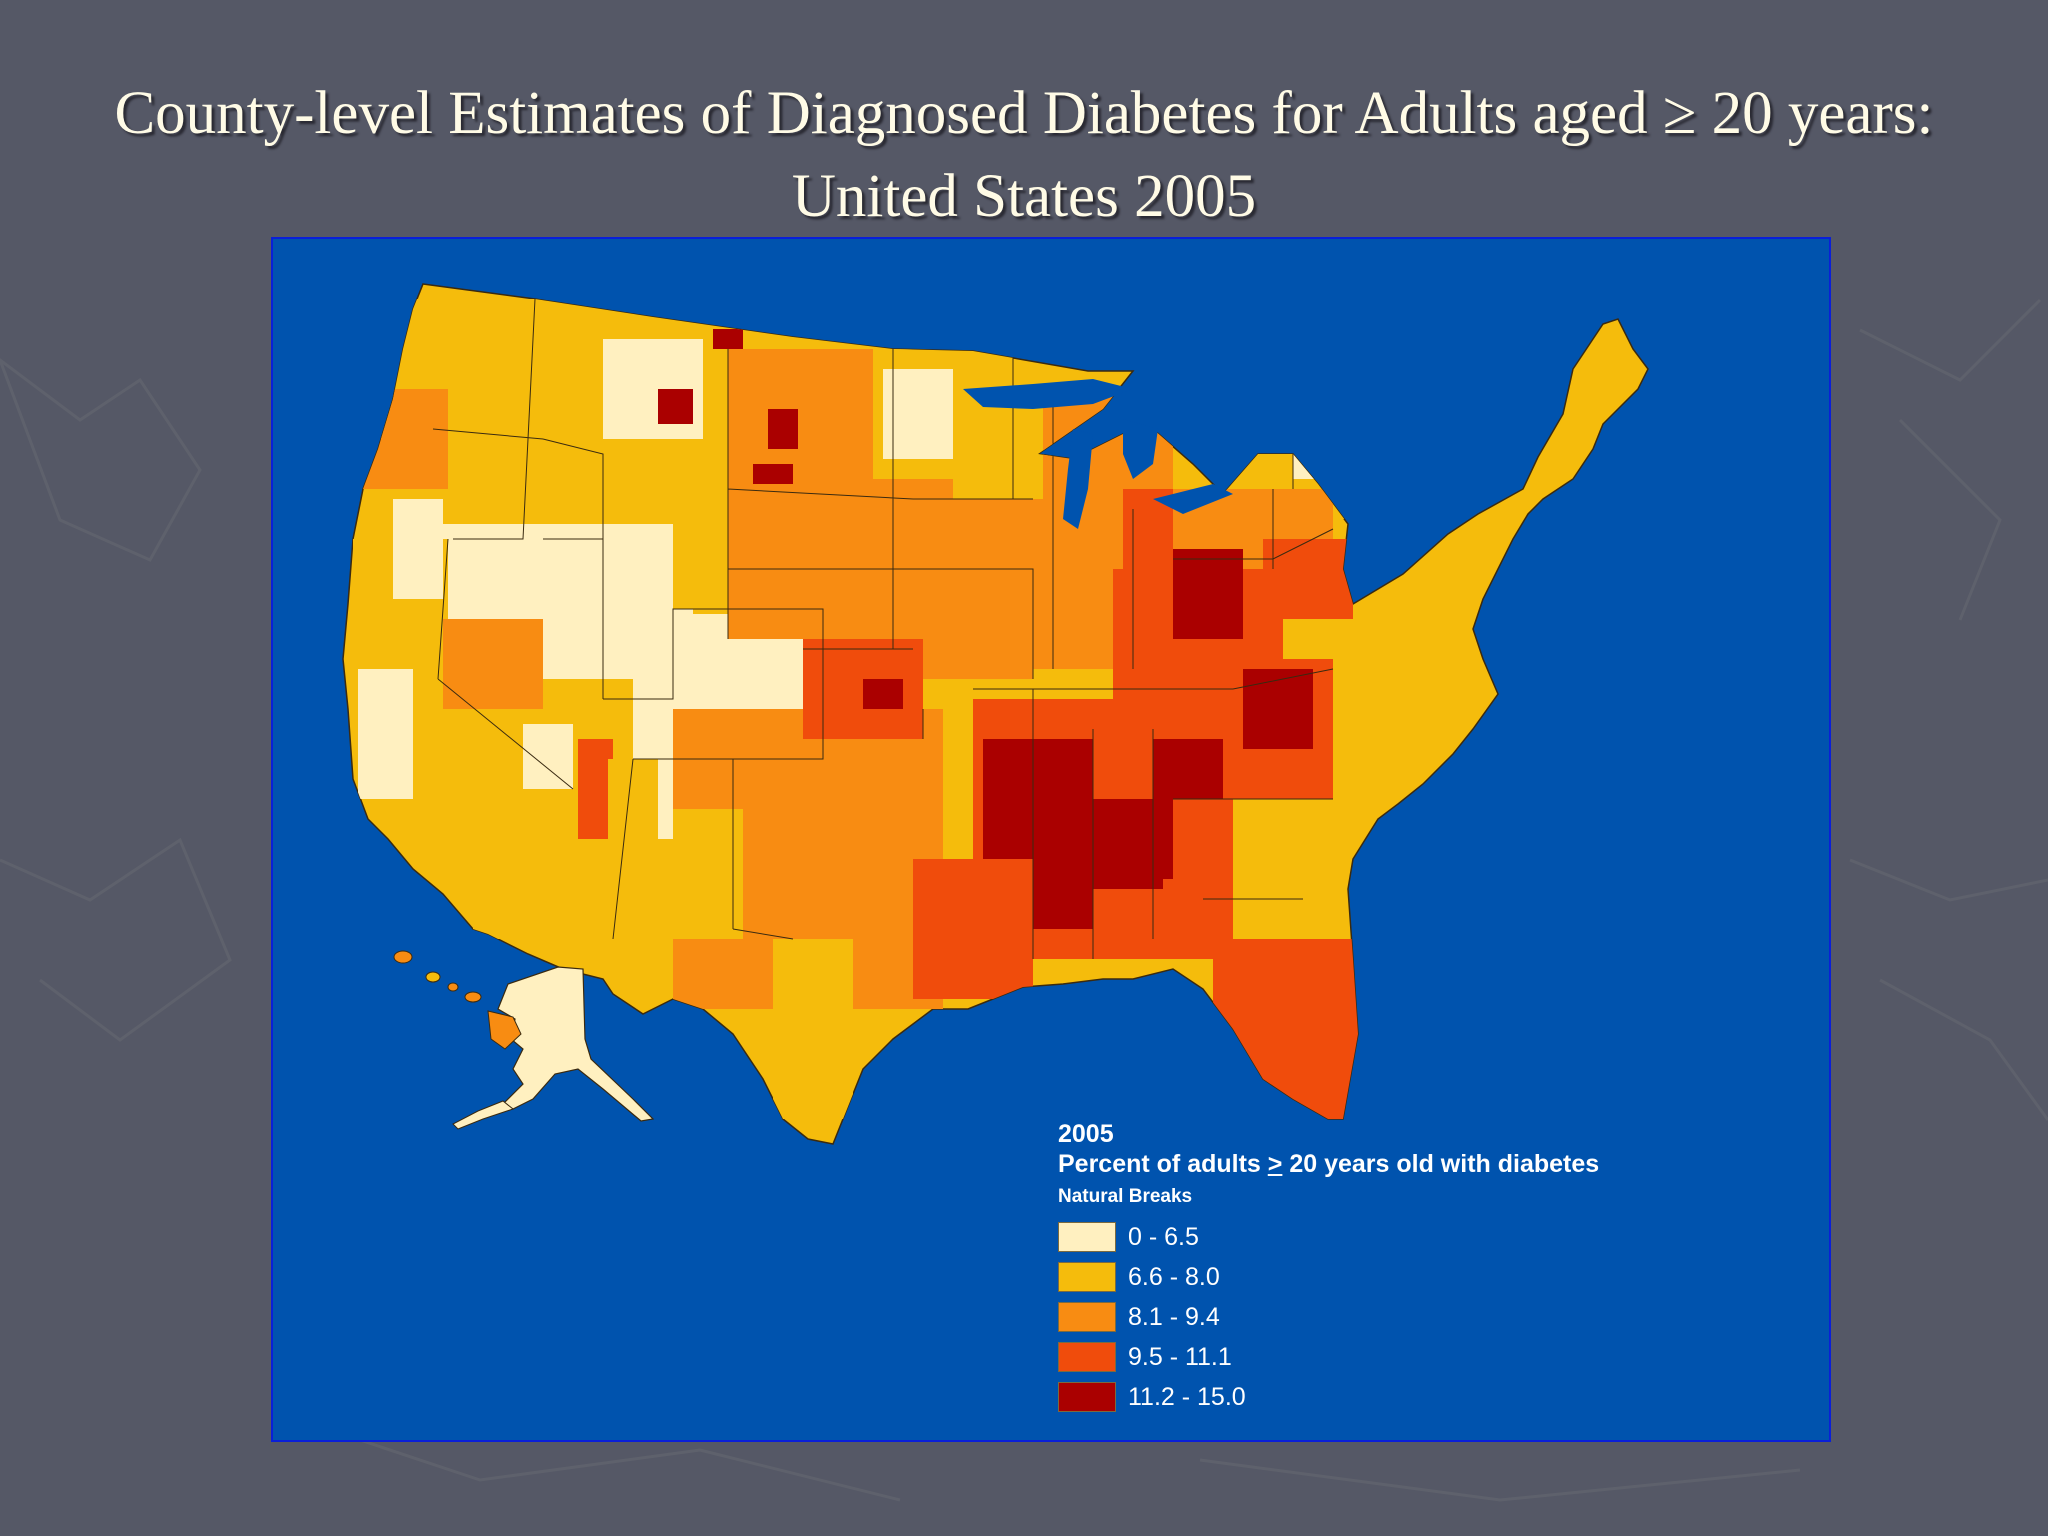 Image resolution: width=2048 pixels, height=1536 pixels. Describe the element at coordinates (918, 414) in the screenshot. I see `region-minnesota-light` at that location.